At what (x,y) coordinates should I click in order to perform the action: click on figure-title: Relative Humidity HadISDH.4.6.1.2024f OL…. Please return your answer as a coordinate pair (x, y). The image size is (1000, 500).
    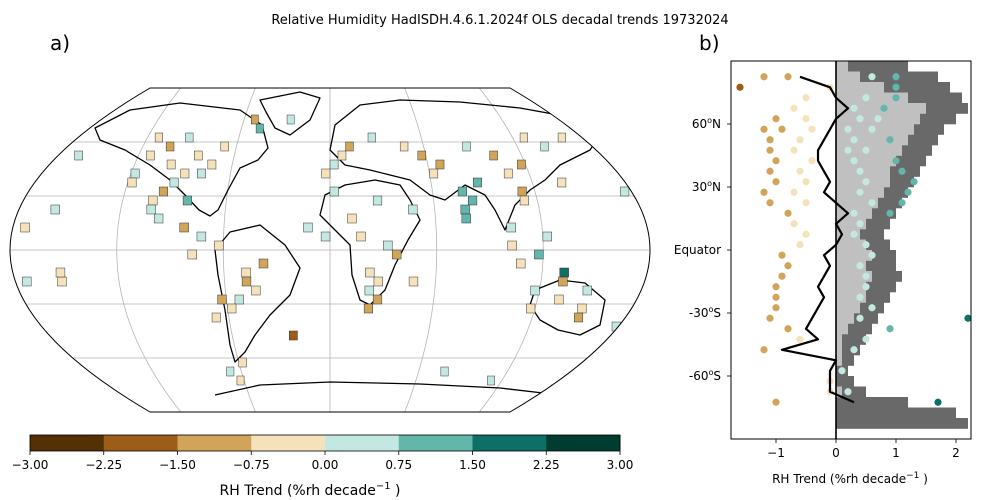
    Looking at the image, I should click on (499, 20).